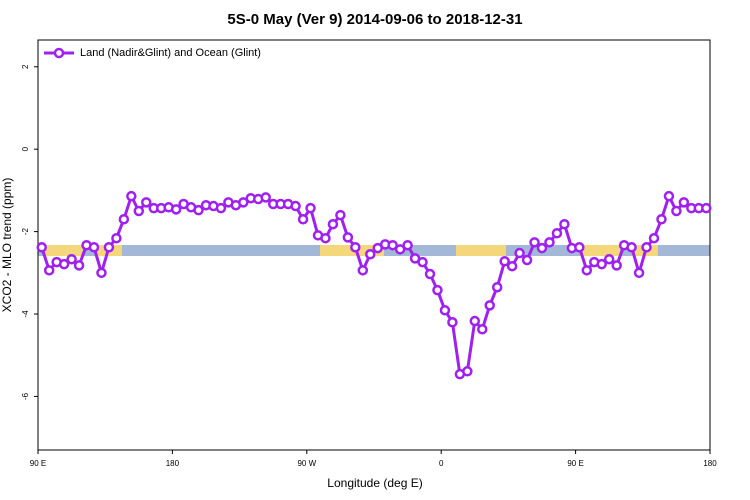 Image resolution: width=750 pixels, height=500 pixels. Describe the element at coordinates (25, 232) in the screenshot. I see `y-tick-label: -2` at that location.